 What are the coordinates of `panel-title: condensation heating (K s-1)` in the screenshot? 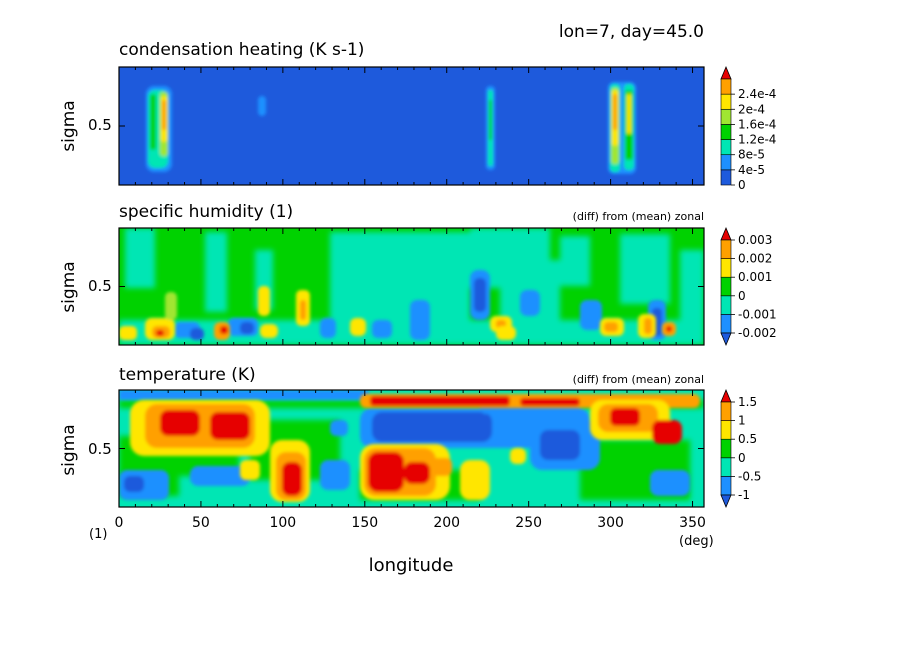 It's located at (241, 50).